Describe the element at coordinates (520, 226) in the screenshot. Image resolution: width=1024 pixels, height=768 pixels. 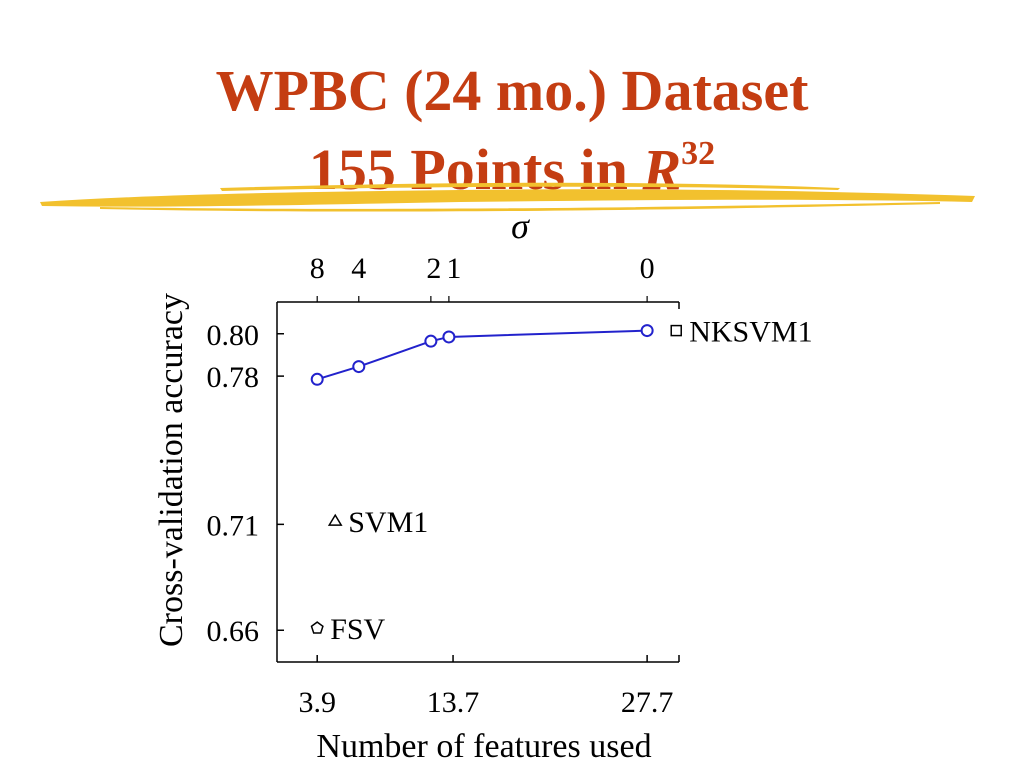
I see `top-axis-label: σ` at that location.